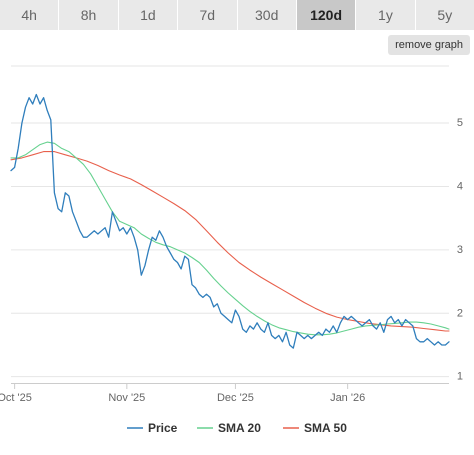  I want to click on x-tick-label: Dec '25, so click(235, 398).